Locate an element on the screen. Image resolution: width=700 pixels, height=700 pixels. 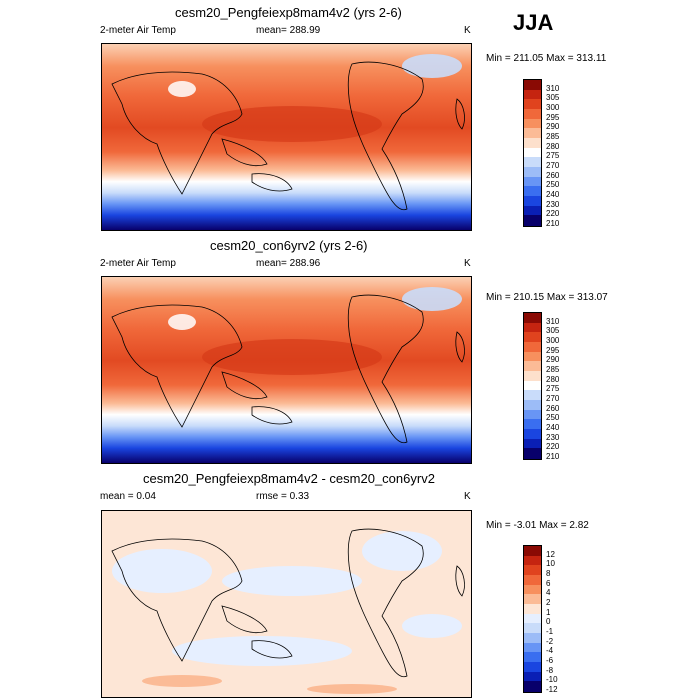
panel-3-coastlines is located at coordinates (288, 603).